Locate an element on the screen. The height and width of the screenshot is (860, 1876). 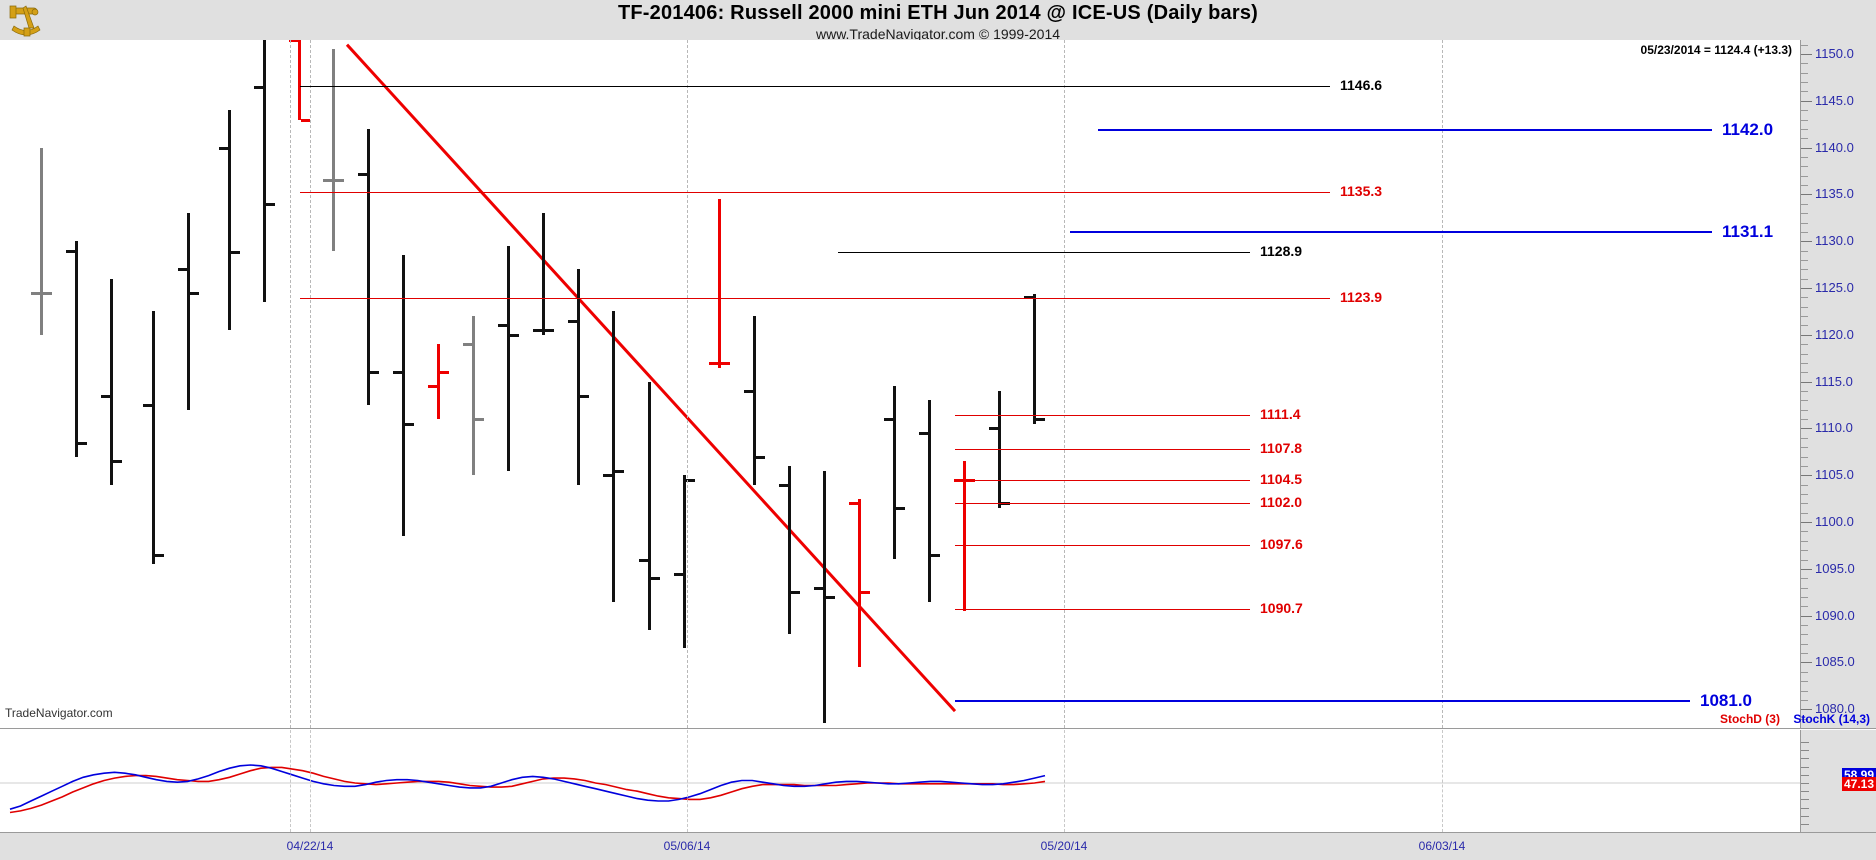
date-axis-label: 06/03/14 is located at coordinates (1442, 846).